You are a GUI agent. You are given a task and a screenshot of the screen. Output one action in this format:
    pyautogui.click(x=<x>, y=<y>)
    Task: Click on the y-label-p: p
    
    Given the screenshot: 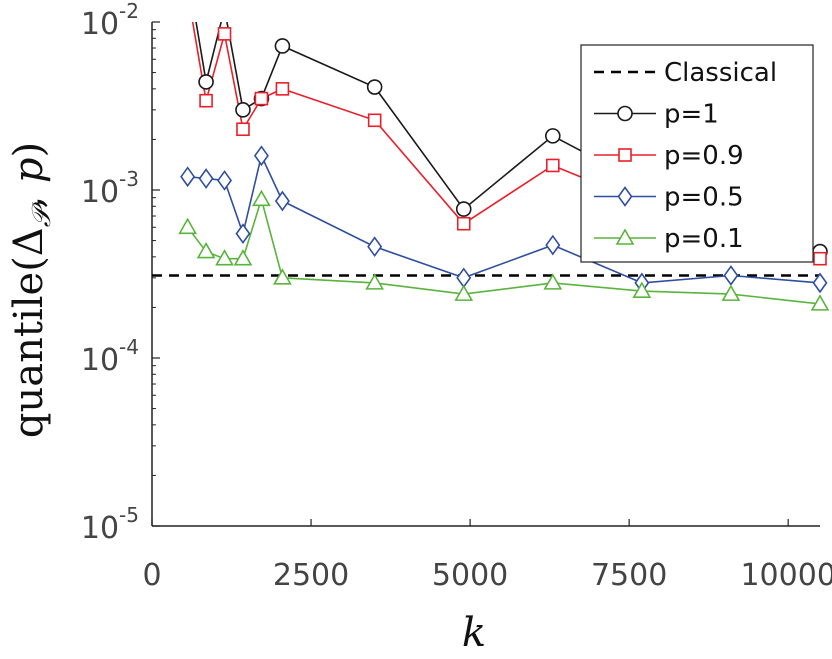 What is the action you would take?
    pyautogui.click(x=29, y=171)
    